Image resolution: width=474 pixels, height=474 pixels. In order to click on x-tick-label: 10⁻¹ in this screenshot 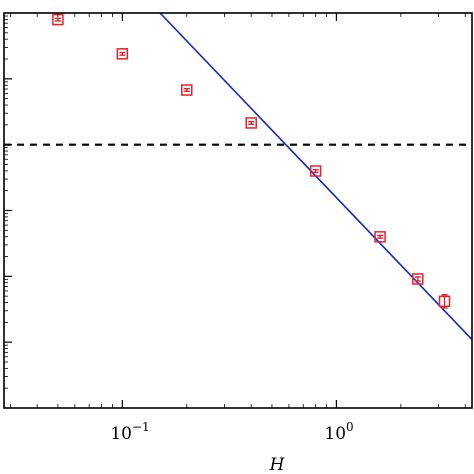, I will do `click(129, 432)`.